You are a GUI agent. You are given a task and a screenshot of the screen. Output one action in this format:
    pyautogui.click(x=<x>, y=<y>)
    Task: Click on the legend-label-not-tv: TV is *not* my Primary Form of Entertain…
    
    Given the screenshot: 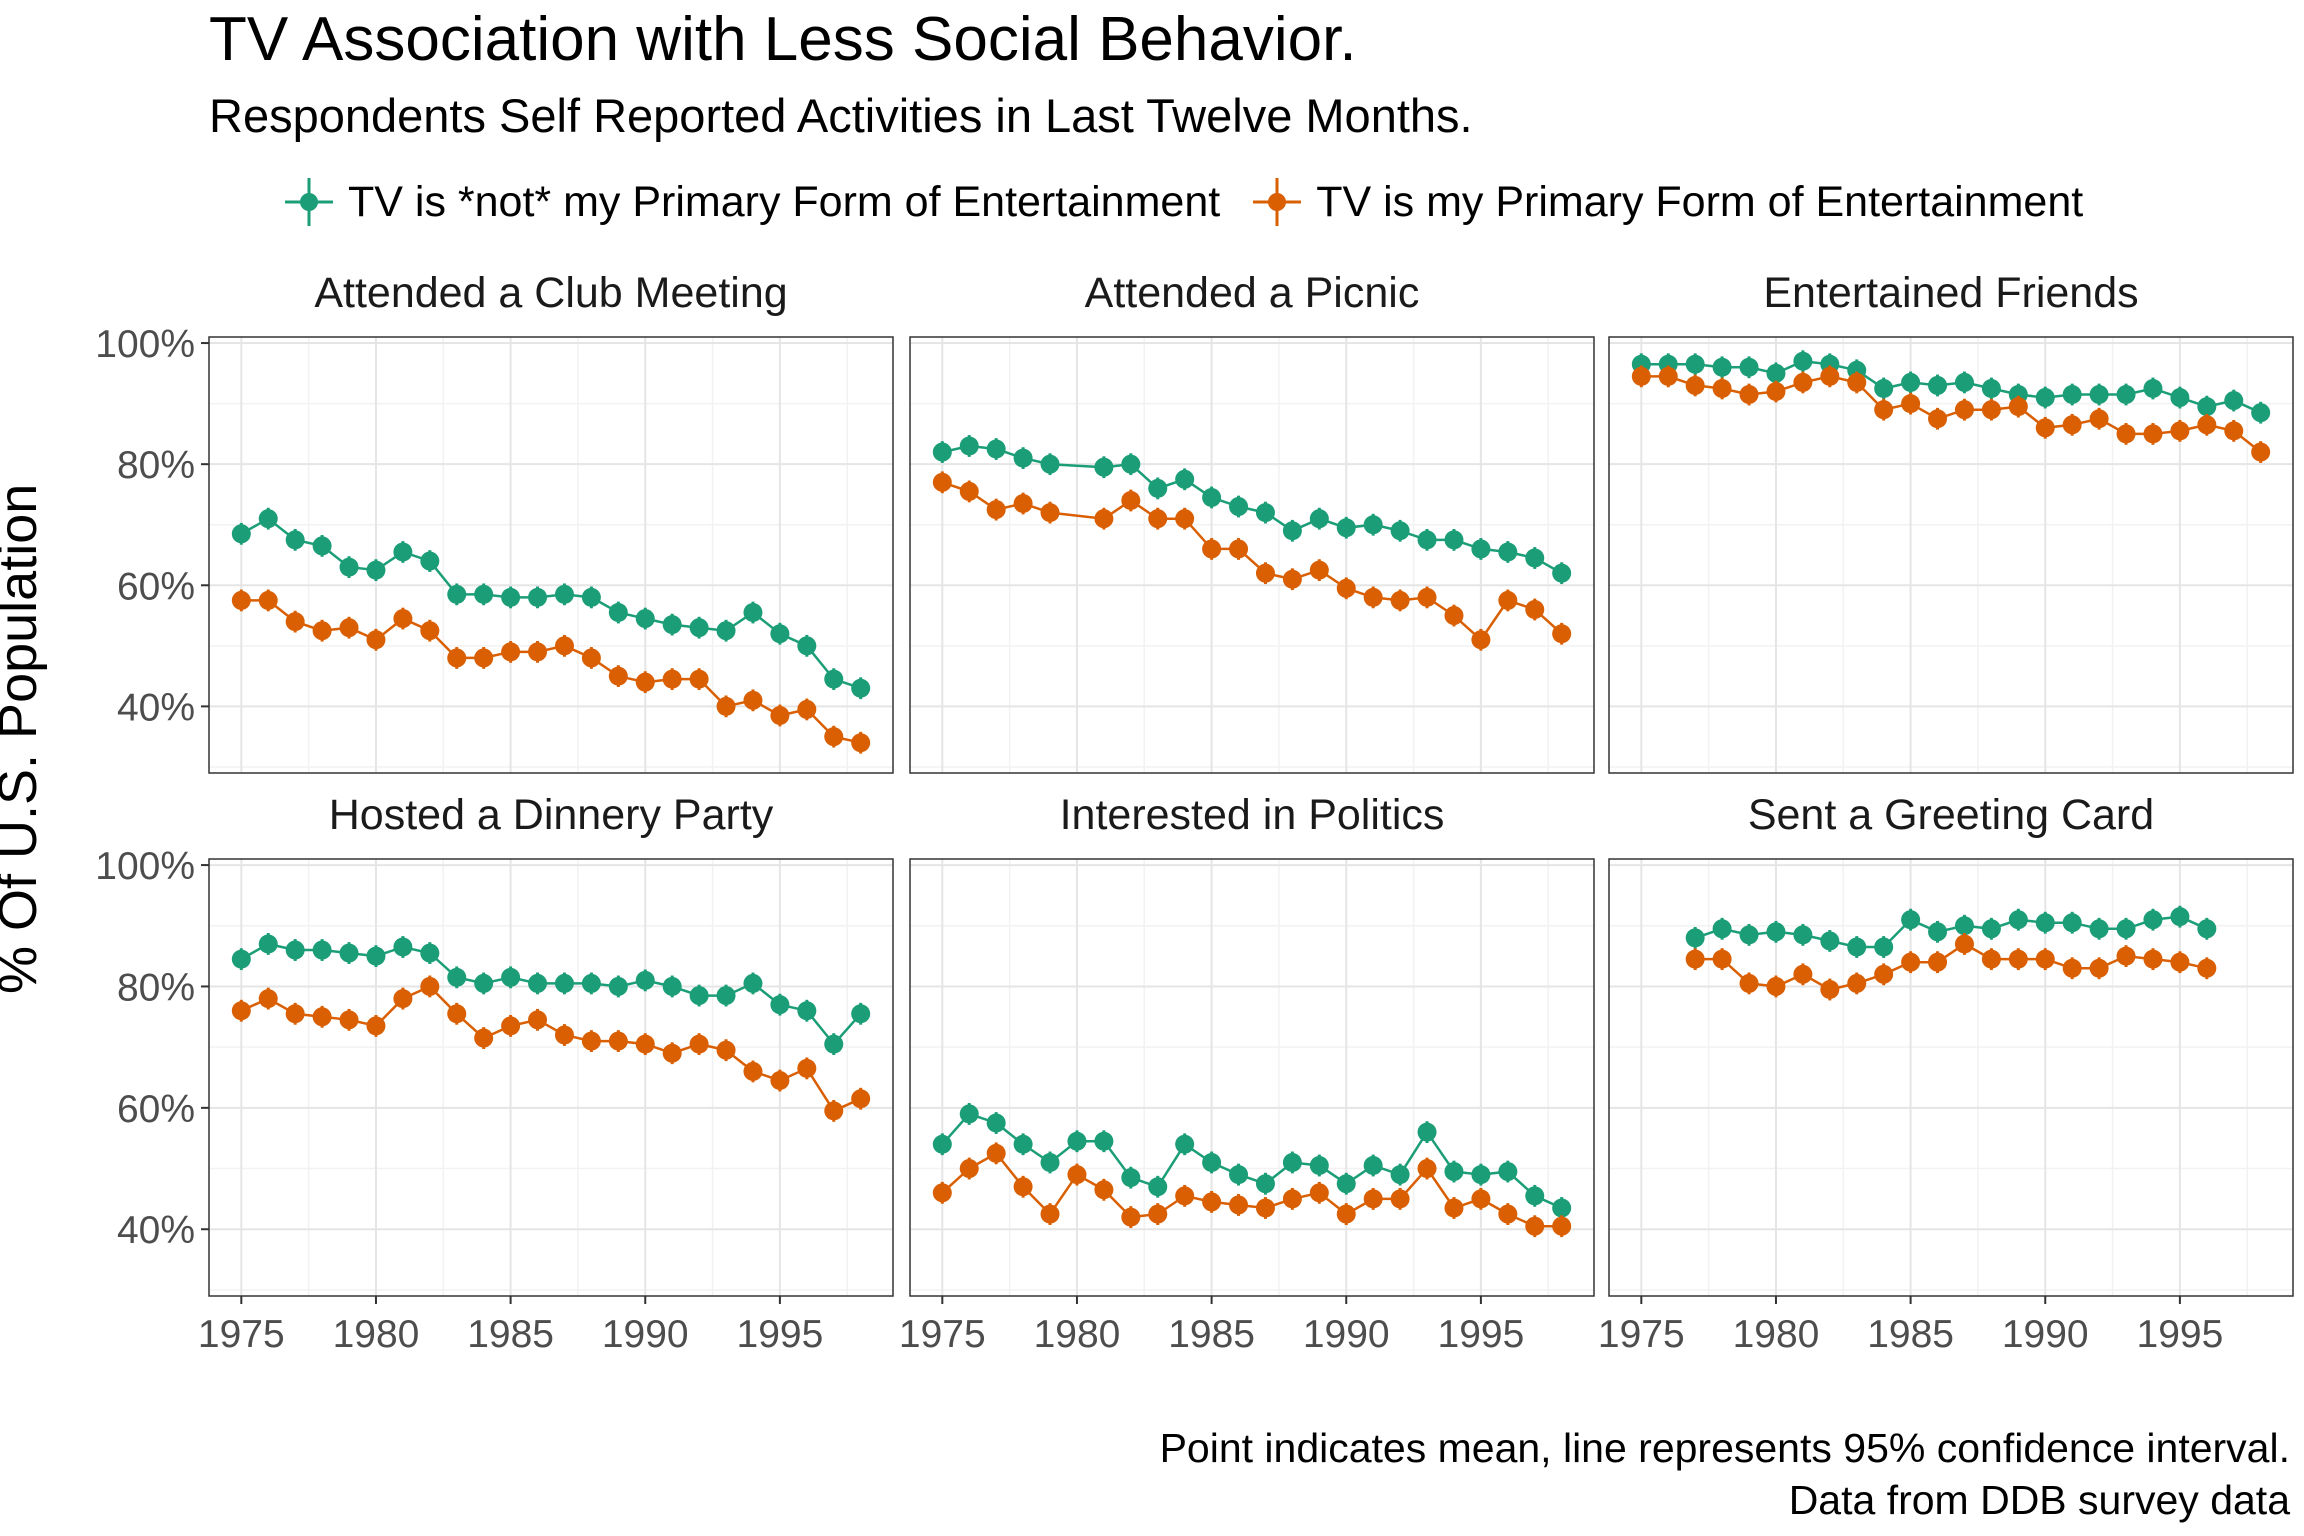 What is the action you would take?
    pyautogui.click(x=784, y=201)
    